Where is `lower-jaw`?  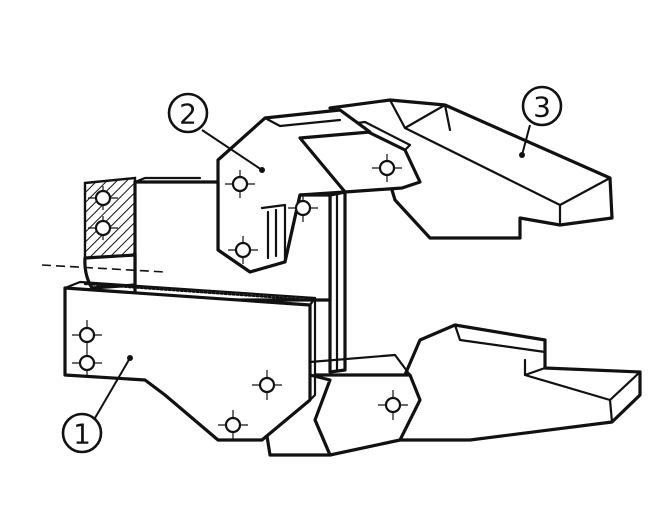
lower-jaw is located at coordinates (516, 382).